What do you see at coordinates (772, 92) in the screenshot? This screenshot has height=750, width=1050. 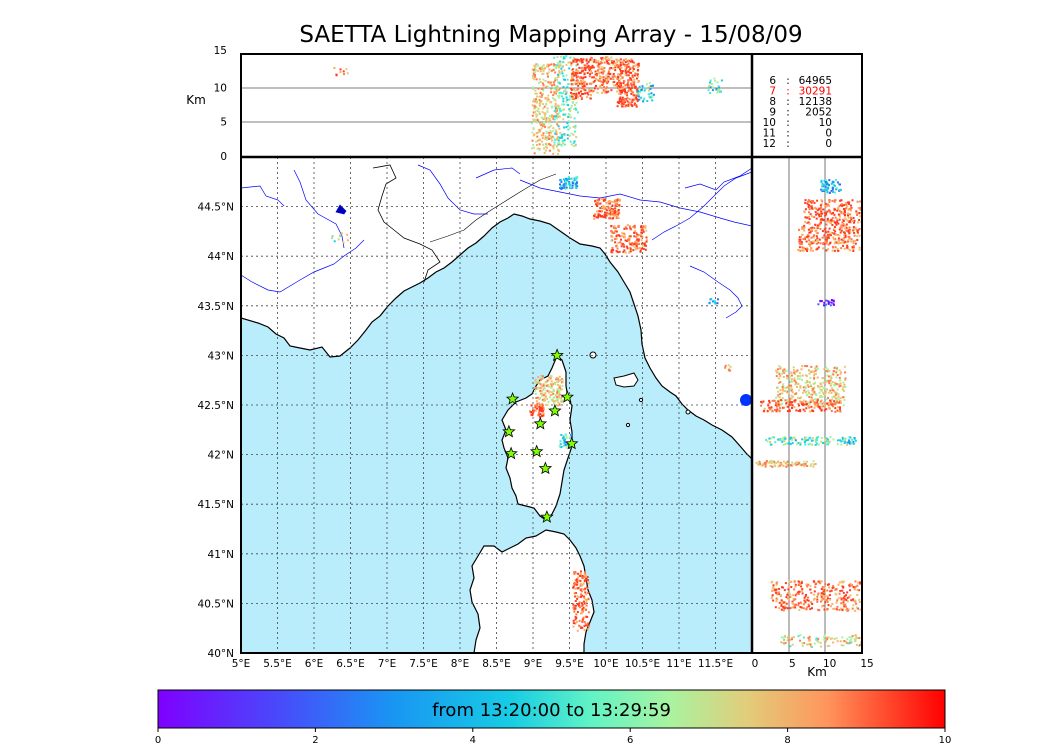 I see `station-count-key: 7` at bounding box center [772, 92].